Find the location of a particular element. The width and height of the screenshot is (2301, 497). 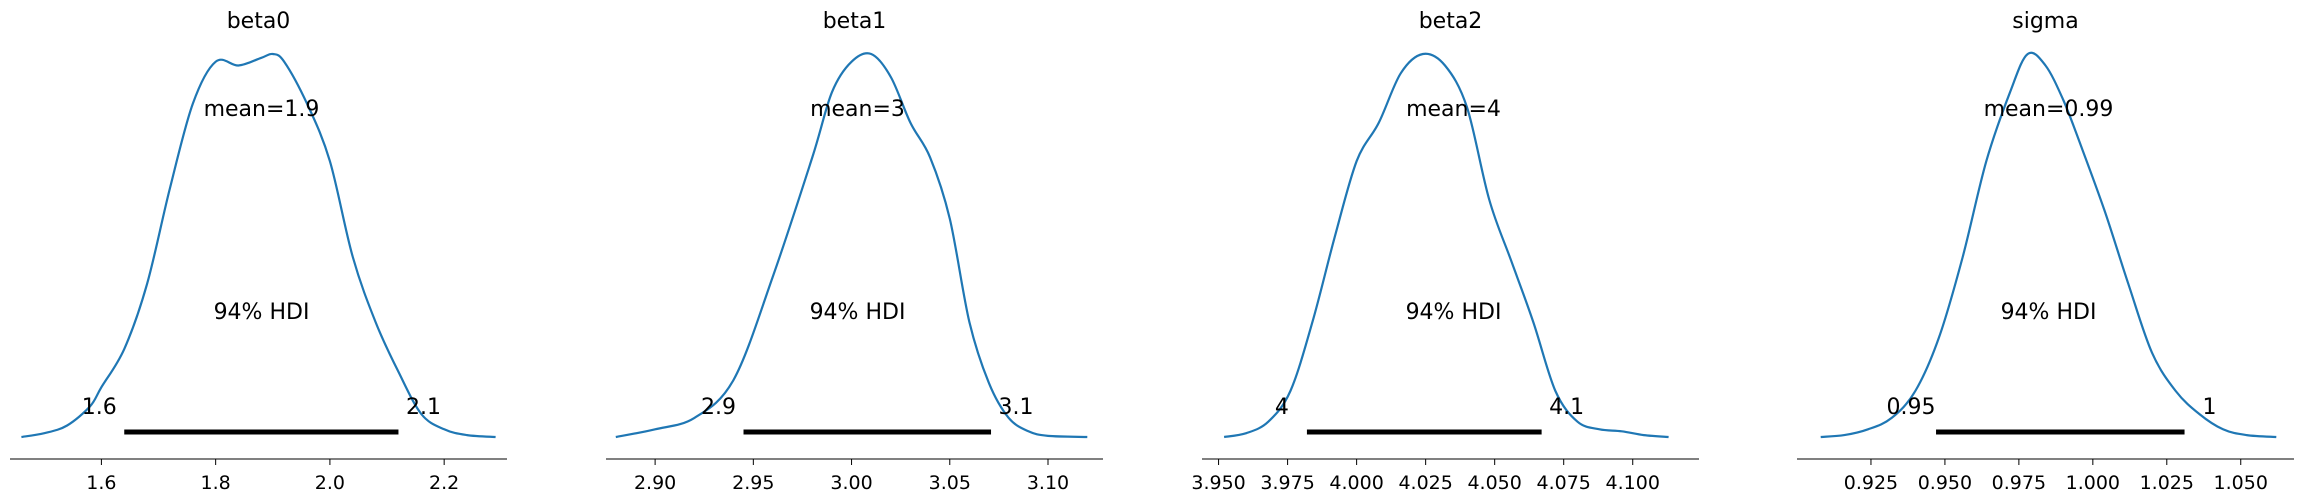

x-tick-label: 4.025 is located at coordinates (1425, 483).